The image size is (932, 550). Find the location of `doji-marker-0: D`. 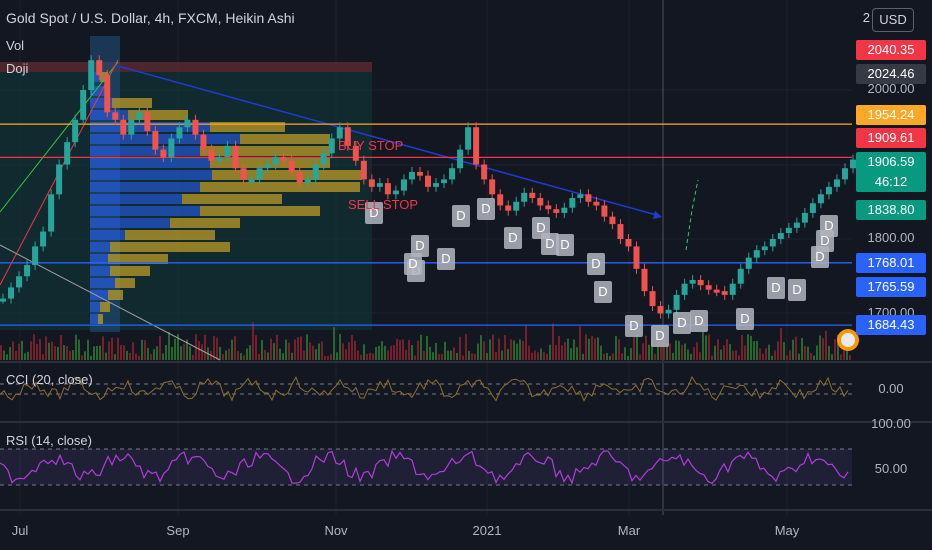

doji-marker-0: D is located at coordinates (374, 213).